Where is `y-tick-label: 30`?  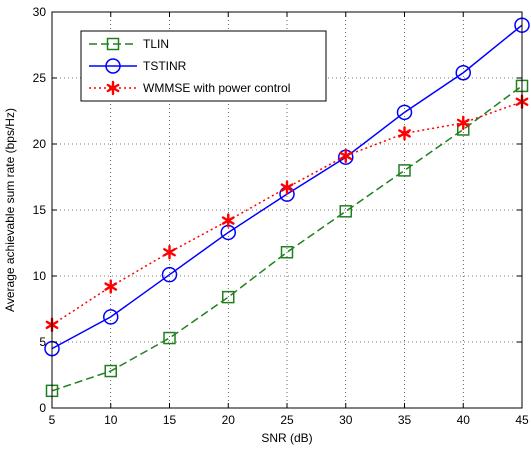
y-tick-label: 30 is located at coordinates (40, 12).